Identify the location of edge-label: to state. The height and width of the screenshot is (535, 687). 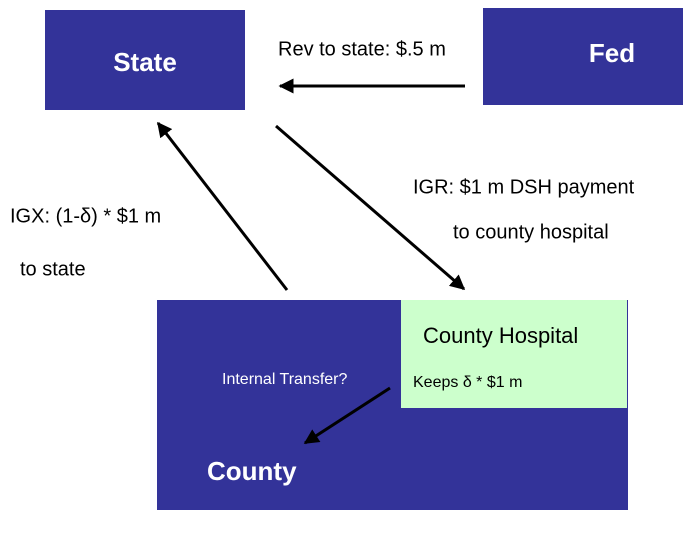
(53, 269).